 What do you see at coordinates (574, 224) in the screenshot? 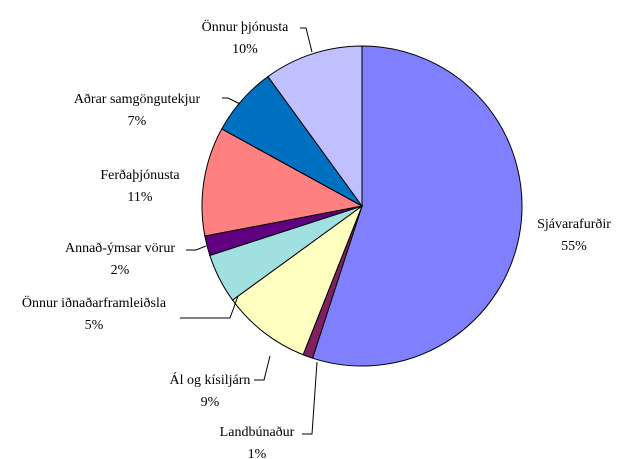
I see `slice-label: Sjávarafurðir` at bounding box center [574, 224].